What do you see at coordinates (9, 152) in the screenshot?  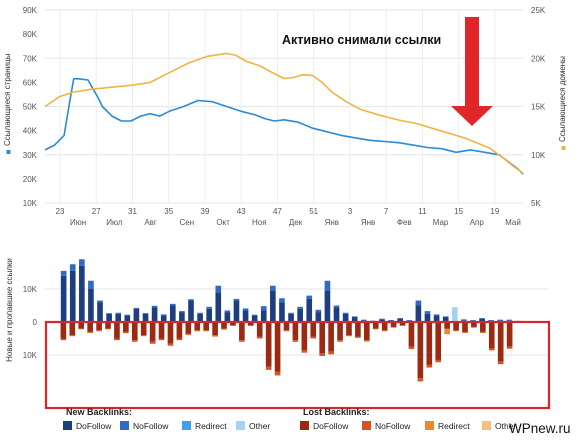 I see `left-axis-series-swatch` at bounding box center [9, 152].